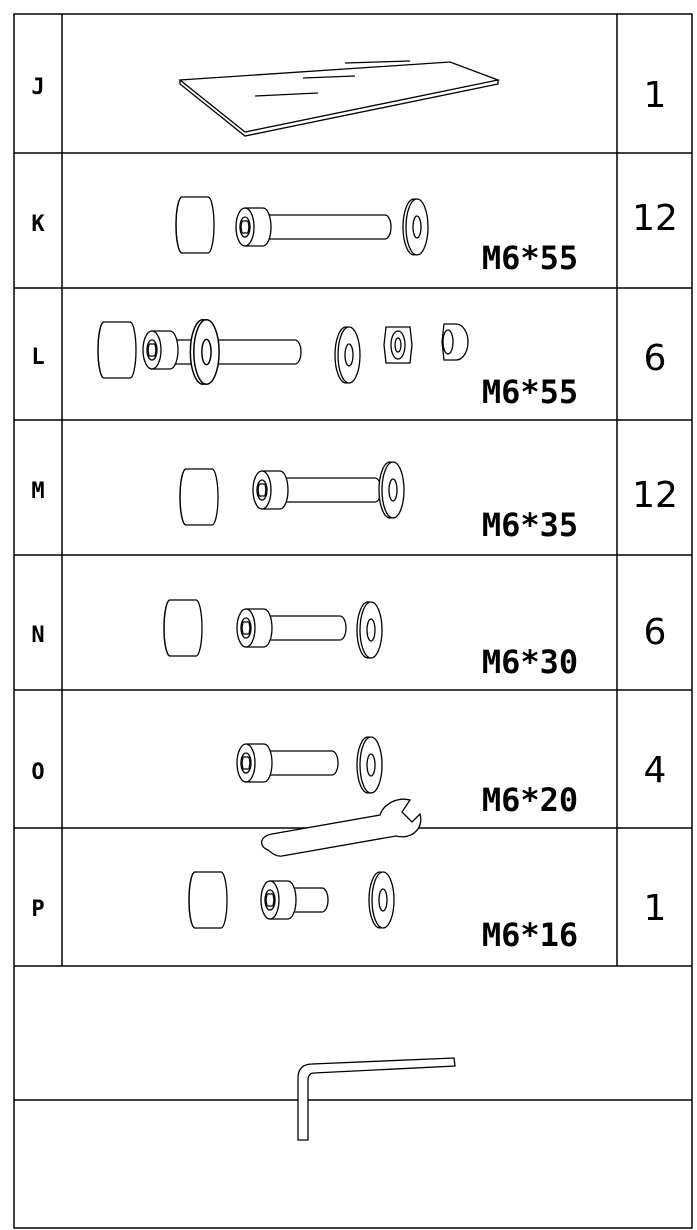 This screenshot has width=697, height=1230. I want to click on hardware-p, so click(291, 900).